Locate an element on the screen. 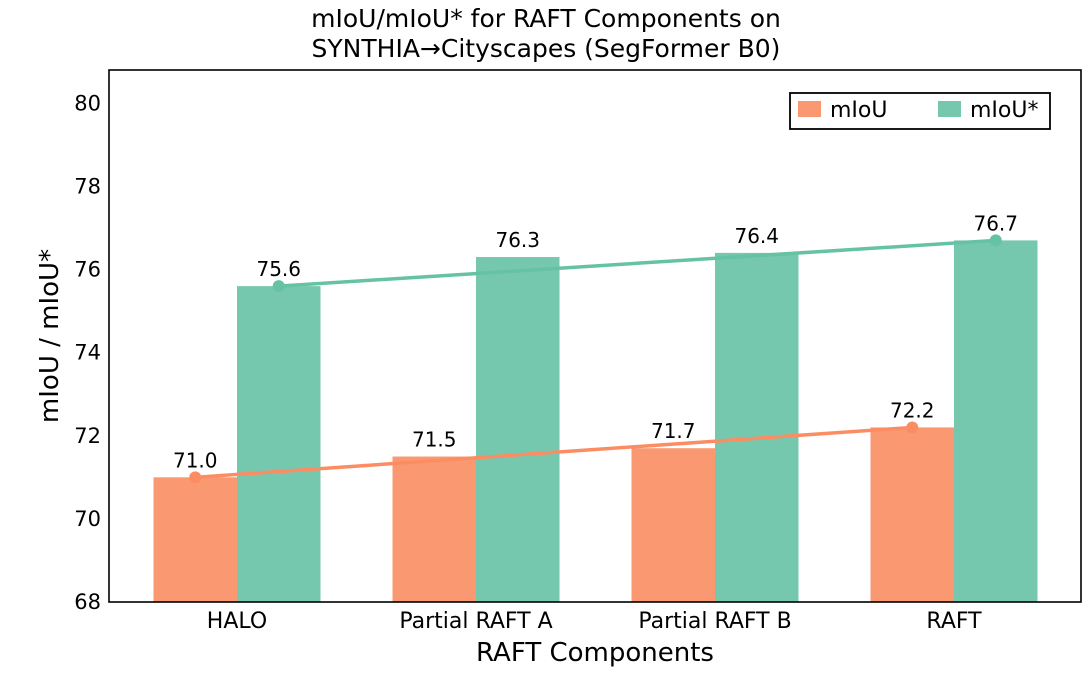 The height and width of the screenshot is (700, 1092). y-tick-label-72: 72 is located at coordinates (87, 436).